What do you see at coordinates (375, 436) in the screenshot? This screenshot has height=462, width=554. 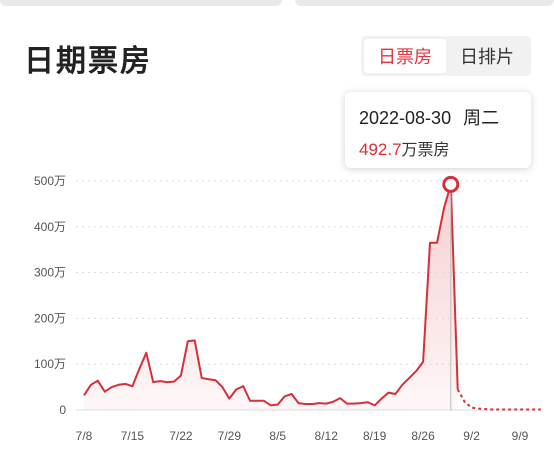 I see `x-tick-label: 8/19` at bounding box center [375, 436].